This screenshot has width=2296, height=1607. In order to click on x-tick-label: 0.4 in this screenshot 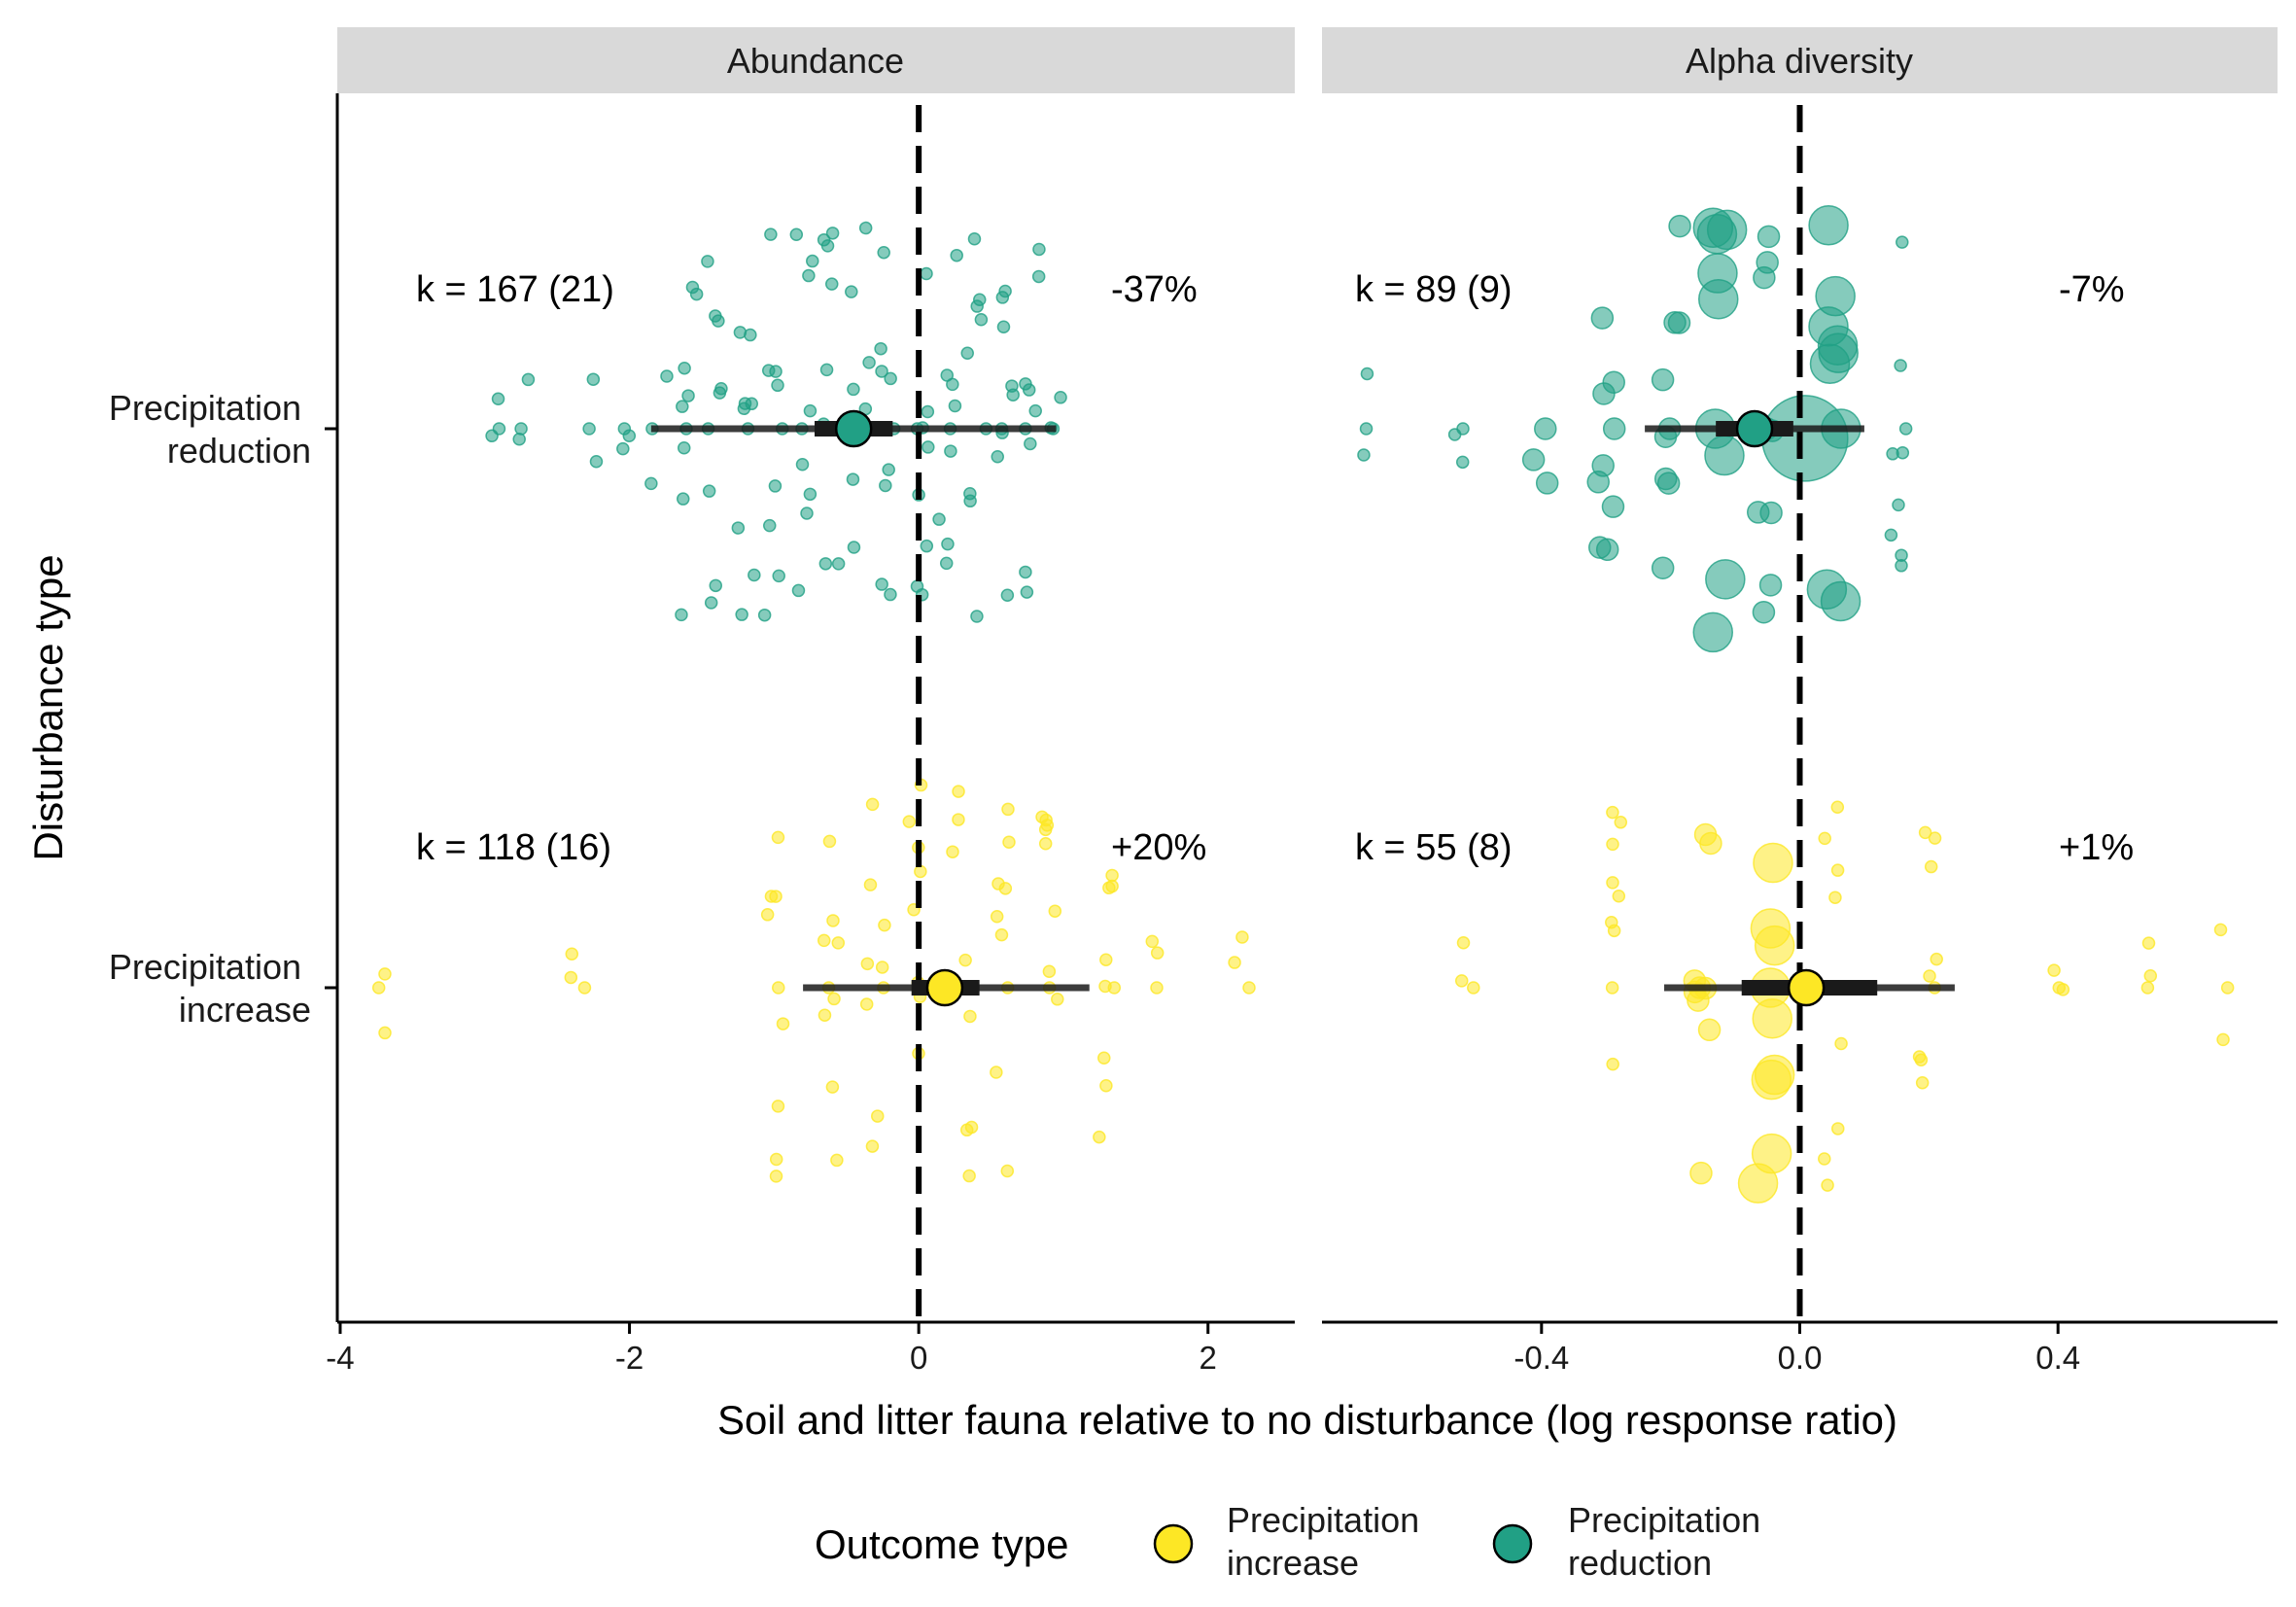, I will do `click(2057, 1358)`.